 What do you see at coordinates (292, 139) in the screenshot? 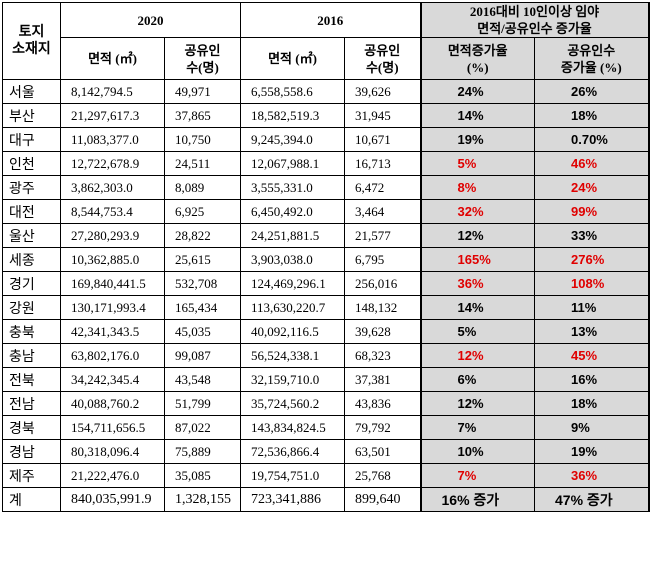
I see `area-2016-cell: 9,245,394.0` at bounding box center [292, 139].